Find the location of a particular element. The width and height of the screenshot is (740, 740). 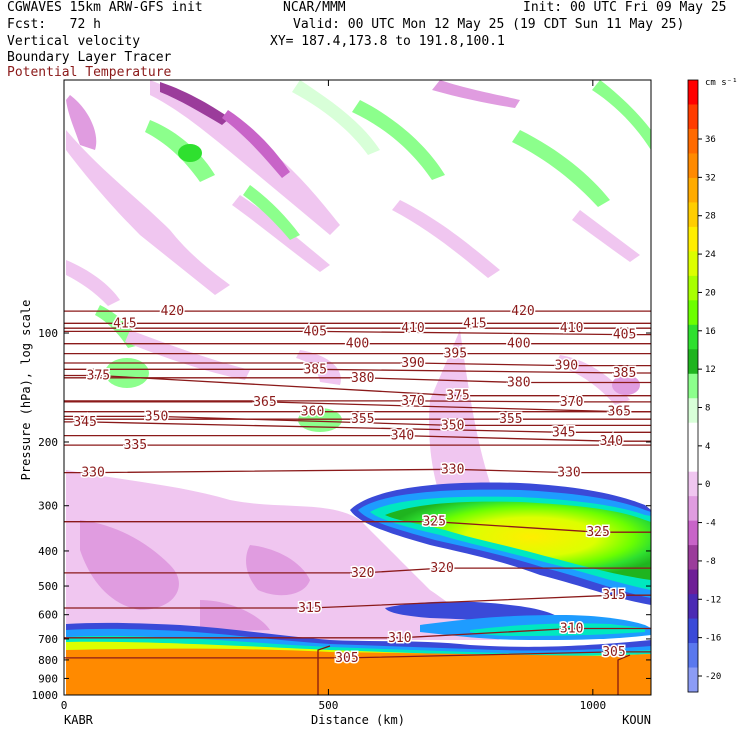

colorbar-label: 0 is located at coordinates (707, 485).